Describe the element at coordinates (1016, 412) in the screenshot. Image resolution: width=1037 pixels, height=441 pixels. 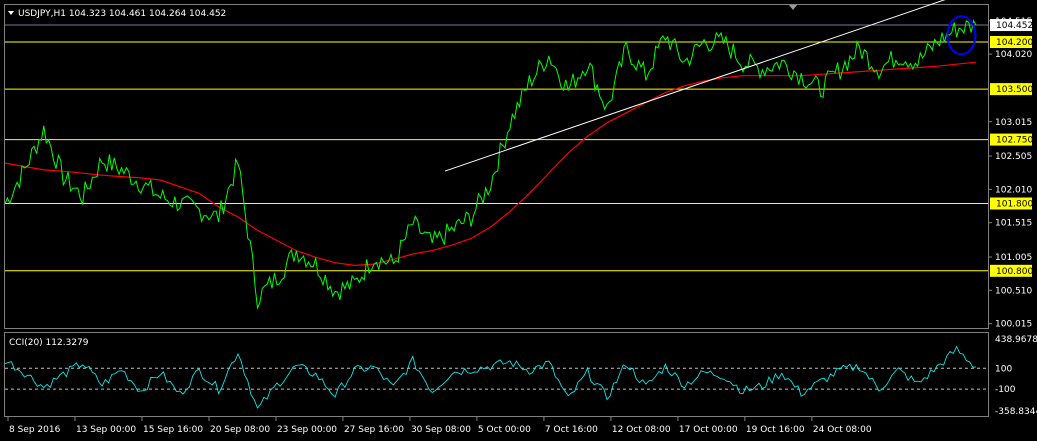
I see `cci-y-tick-label-3: -358.8344` at that location.